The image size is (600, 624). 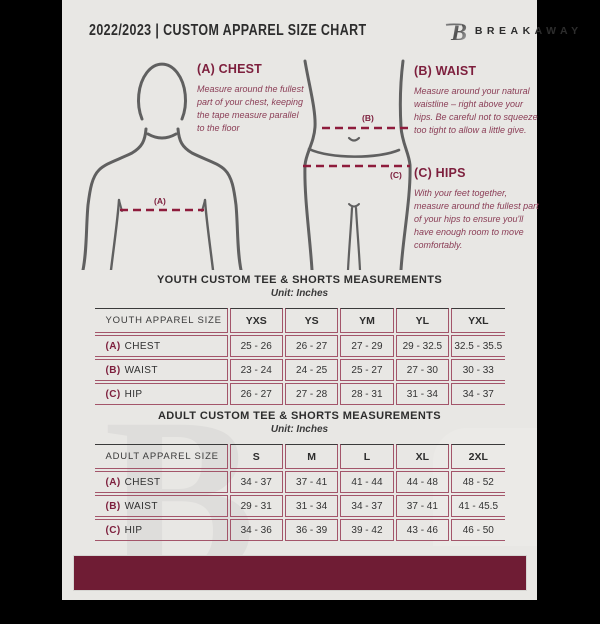 What do you see at coordinates (256, 320) in the screenshot?
I see `column-header: YXS` at bounding box center [256, 320].